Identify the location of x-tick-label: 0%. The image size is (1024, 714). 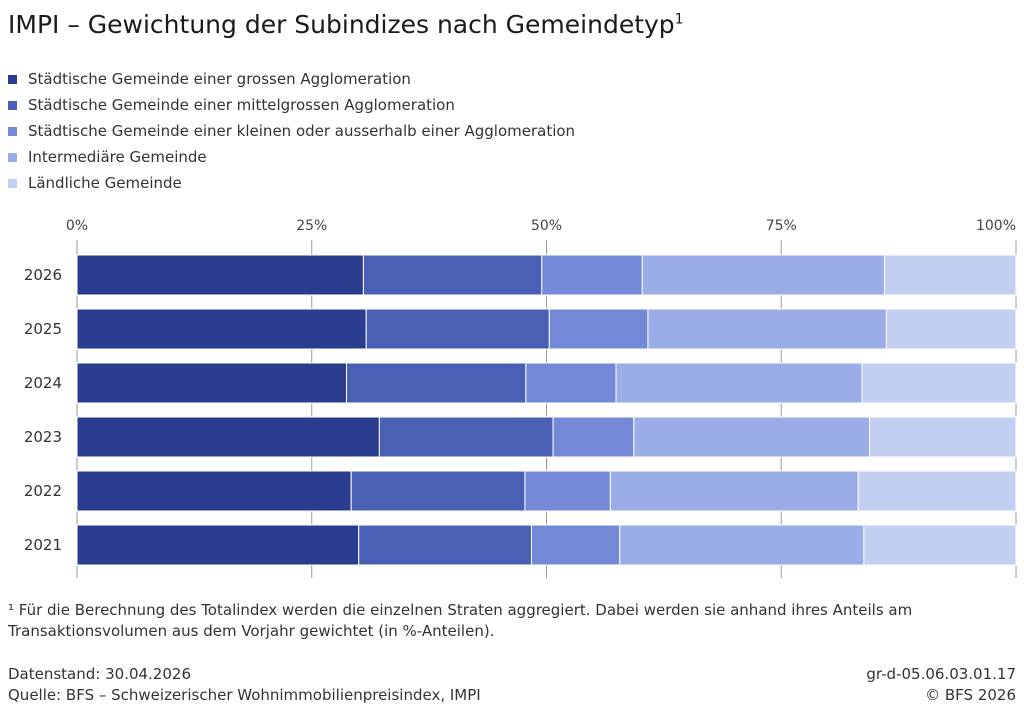
(77, 226).